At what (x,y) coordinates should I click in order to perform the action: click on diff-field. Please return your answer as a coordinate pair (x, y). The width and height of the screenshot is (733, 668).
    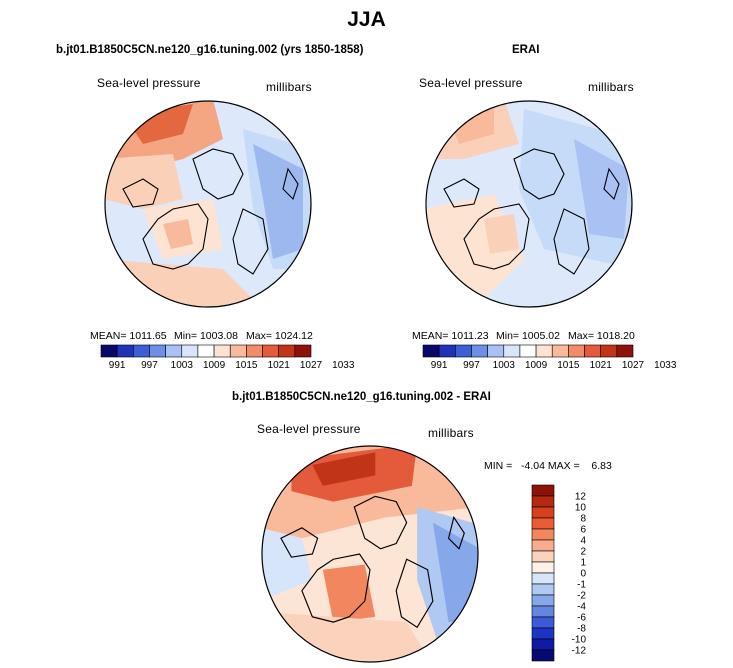
    Looking at the image, I should click on (370, 554).